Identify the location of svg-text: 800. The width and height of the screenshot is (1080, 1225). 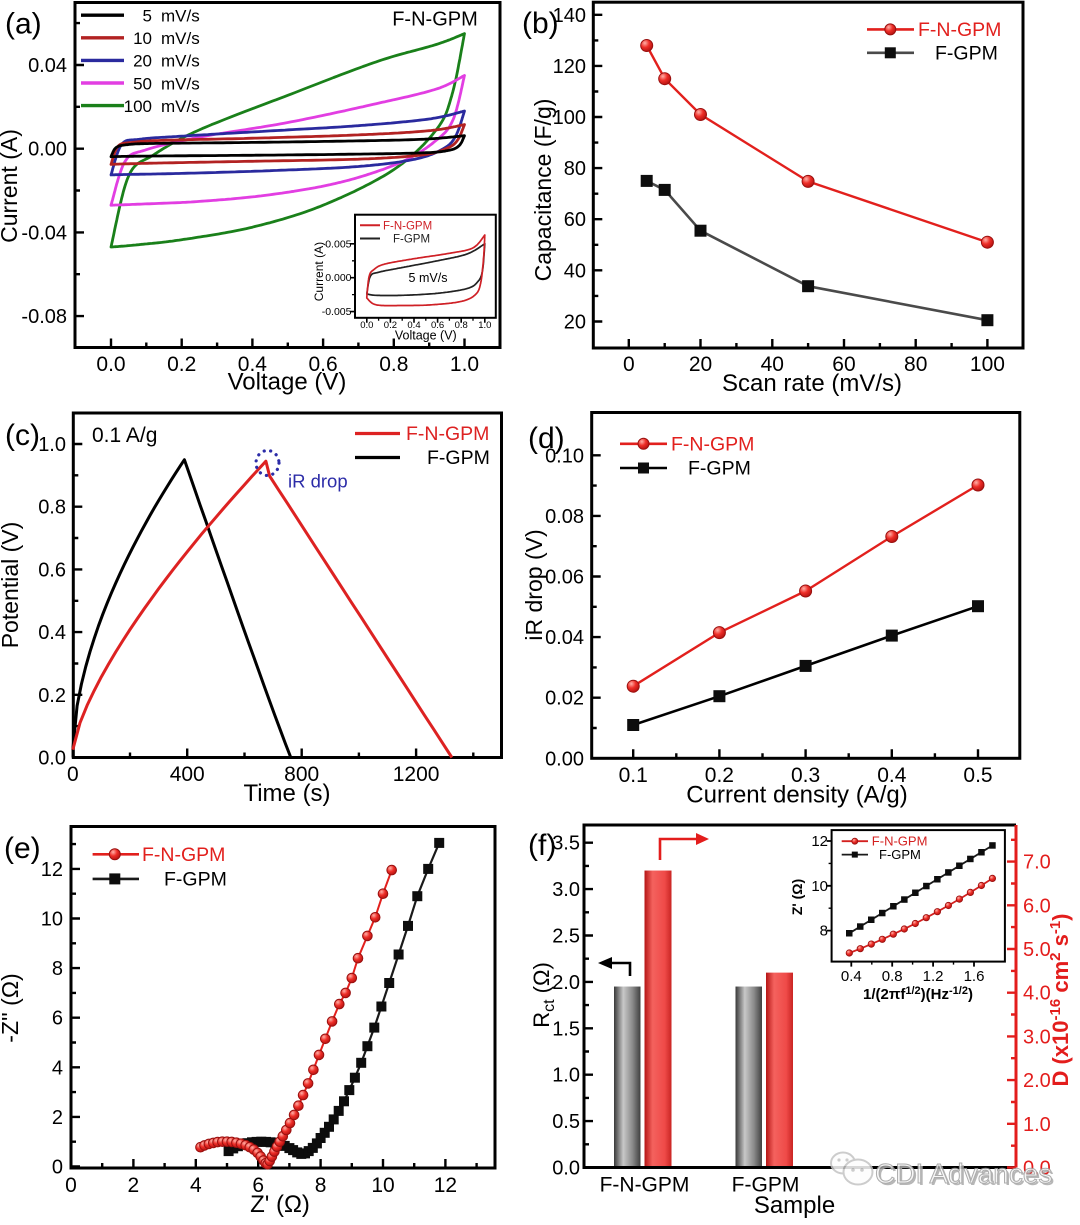
(301, 774).